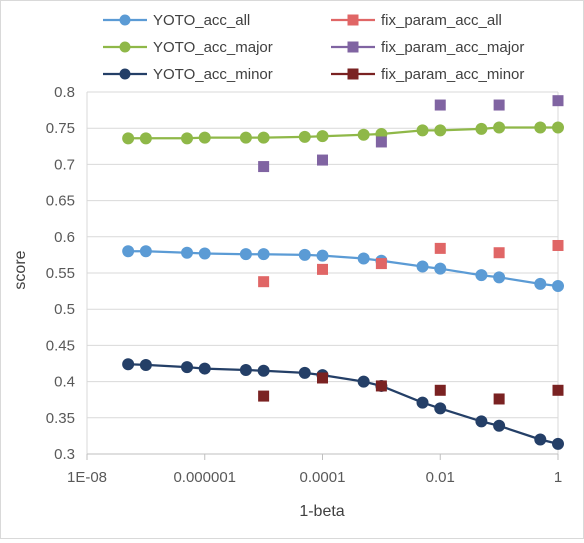  I want to click on legend-label: fix_param_acc_all, so click(441, 20).